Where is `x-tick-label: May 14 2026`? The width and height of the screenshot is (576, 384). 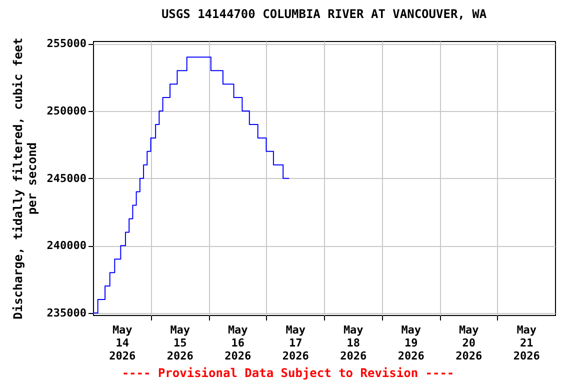 x-tick-label: May 14 2026 is located at coordinates (122, 343).